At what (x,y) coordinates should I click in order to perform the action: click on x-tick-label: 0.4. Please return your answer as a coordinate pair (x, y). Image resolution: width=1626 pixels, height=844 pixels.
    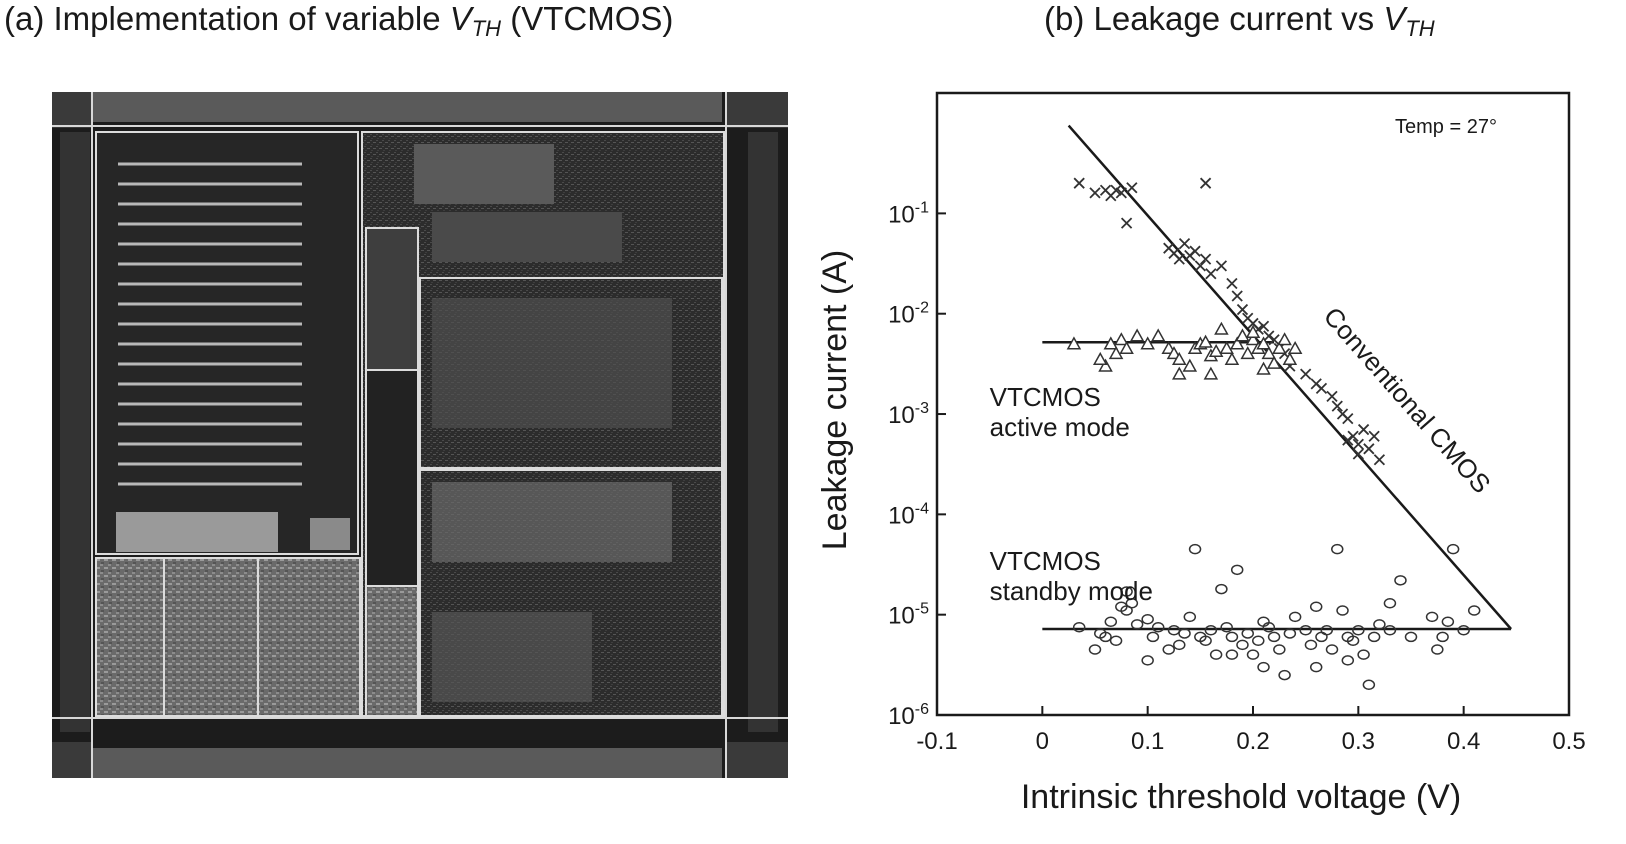
    Looking at the image, I should click on (1463, 741).